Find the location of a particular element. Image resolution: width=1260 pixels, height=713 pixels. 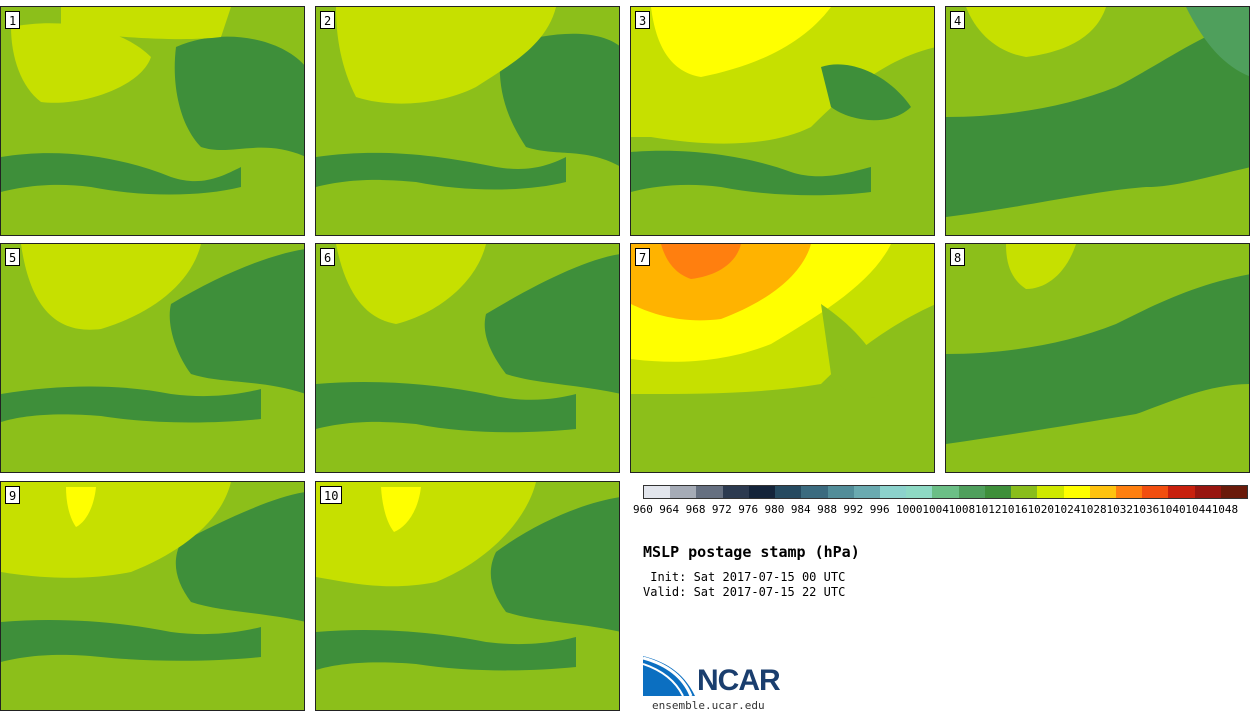

colorbar-tick-label: 992 is located at coordinates (853, 509).